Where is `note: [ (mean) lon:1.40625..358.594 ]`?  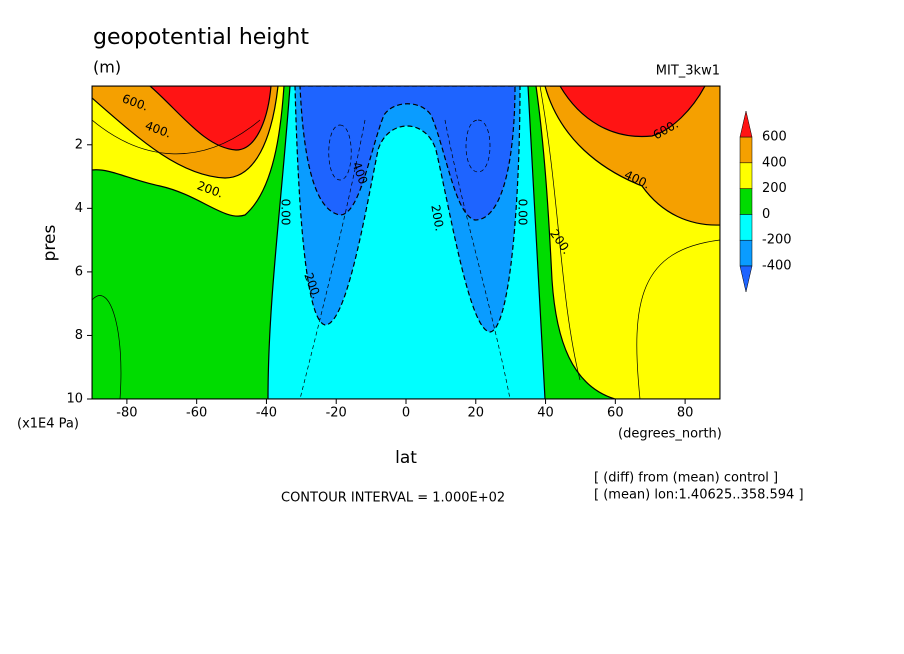 note: [ (mean) lon:1.40625..358.594 ] is located at coordinates (699, 495).